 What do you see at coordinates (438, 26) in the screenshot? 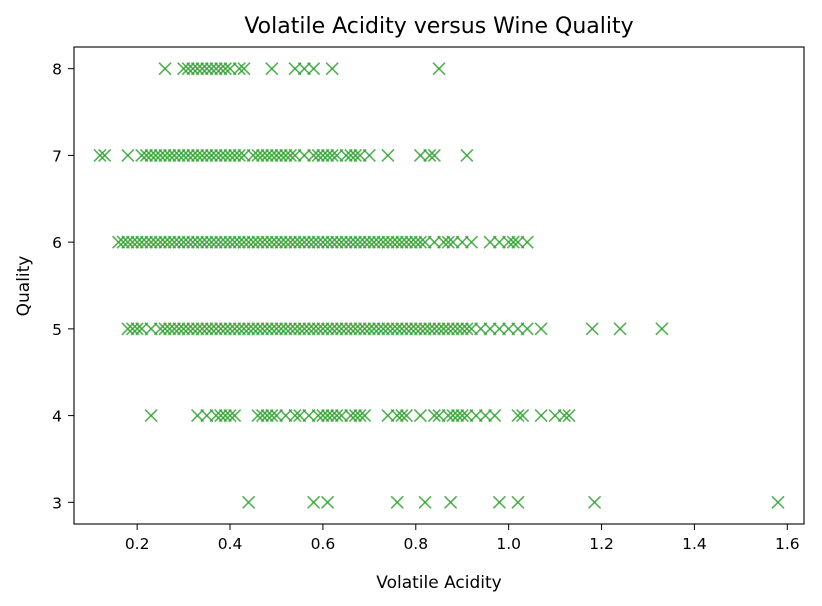
I see `chart-title: Volatile Acidity versus Wine Quality` at bounding box center [438, 26].